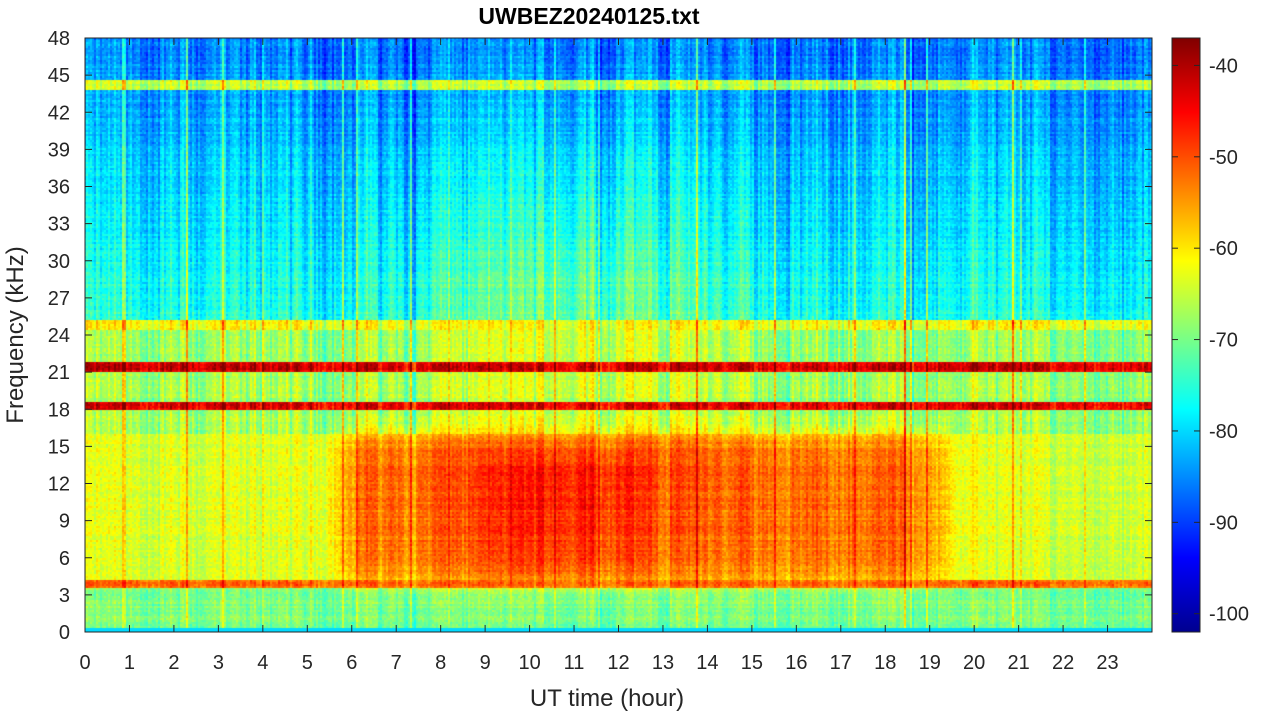 The image size is (1280, 715). Describe the element at coordinates (618, 663) in the screenshot. I see `x-tick-label: 12` at that location.